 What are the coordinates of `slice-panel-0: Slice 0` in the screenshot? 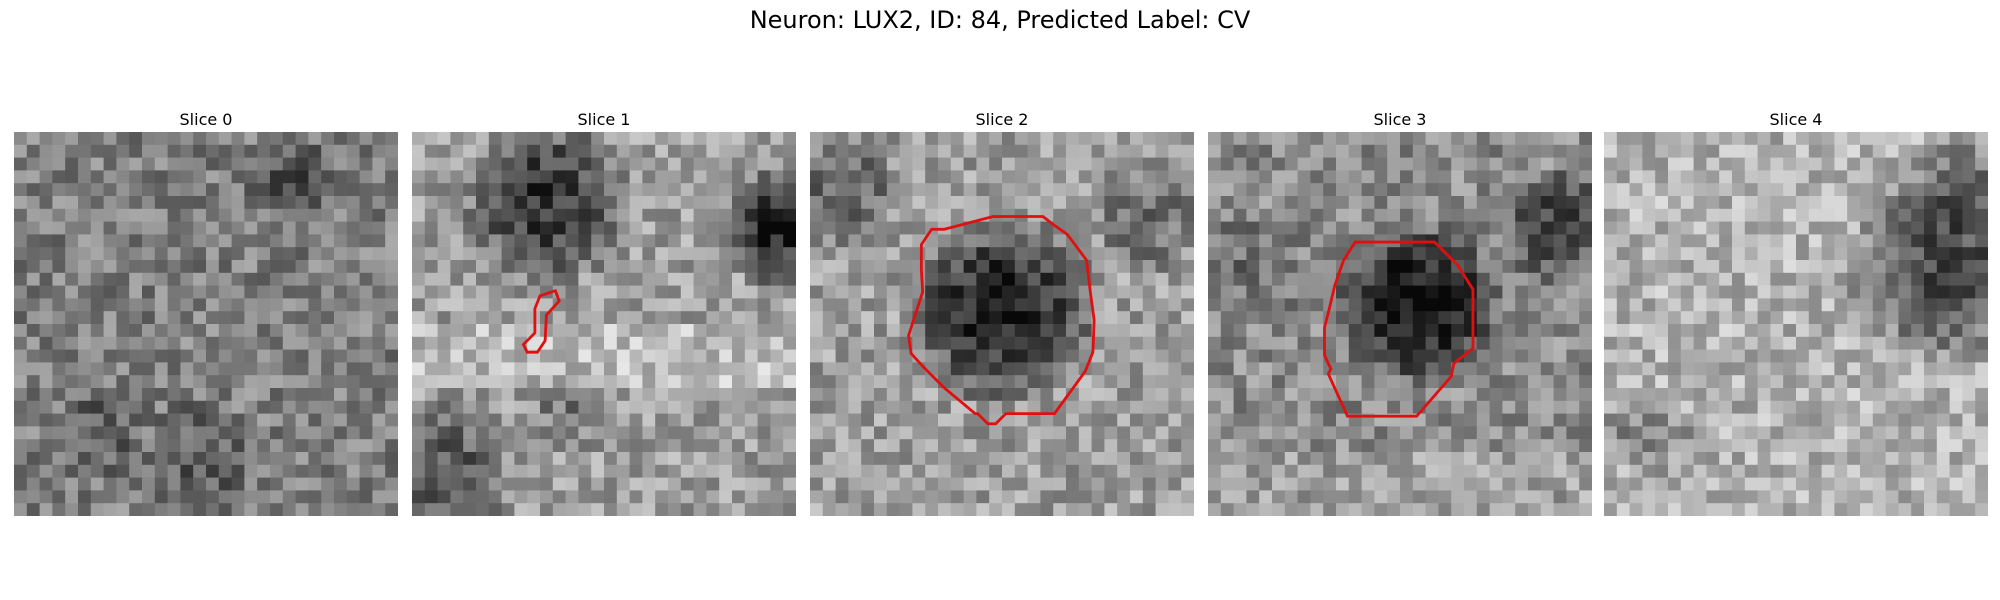 It's located at (206, 312).